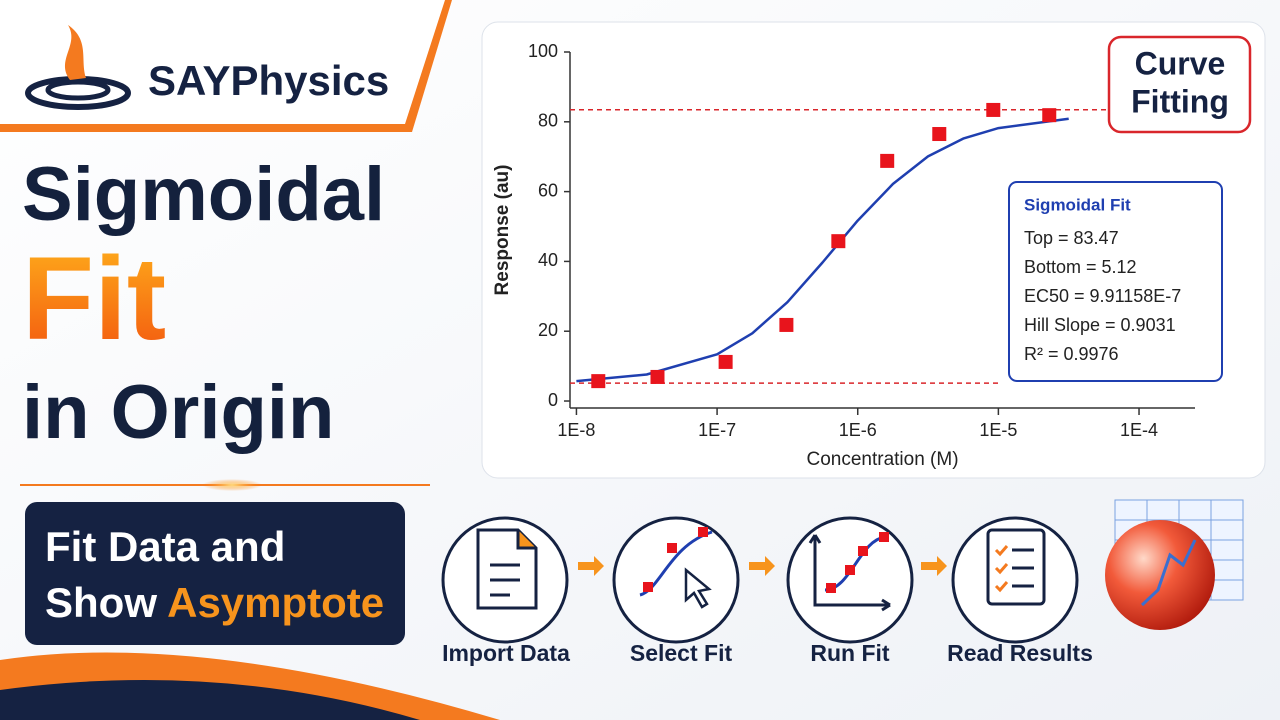  What do you see at coordinates (576, 430) in the screenshot?
I see `x-tick-label: 1E-8` at bounding box center [576, 430].